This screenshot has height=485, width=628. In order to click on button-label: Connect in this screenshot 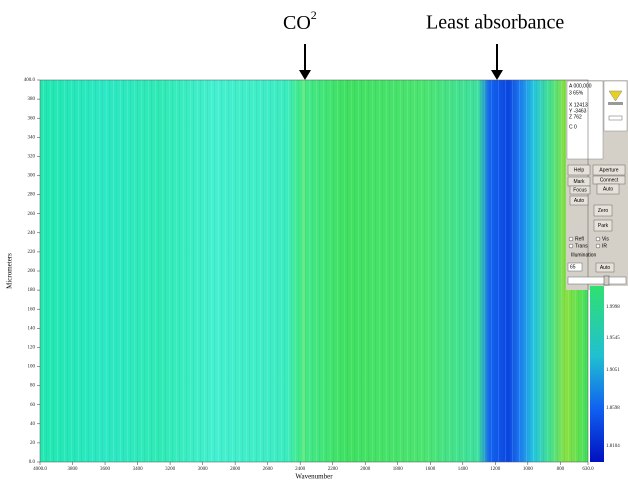, I will do `click(609, 180)`.